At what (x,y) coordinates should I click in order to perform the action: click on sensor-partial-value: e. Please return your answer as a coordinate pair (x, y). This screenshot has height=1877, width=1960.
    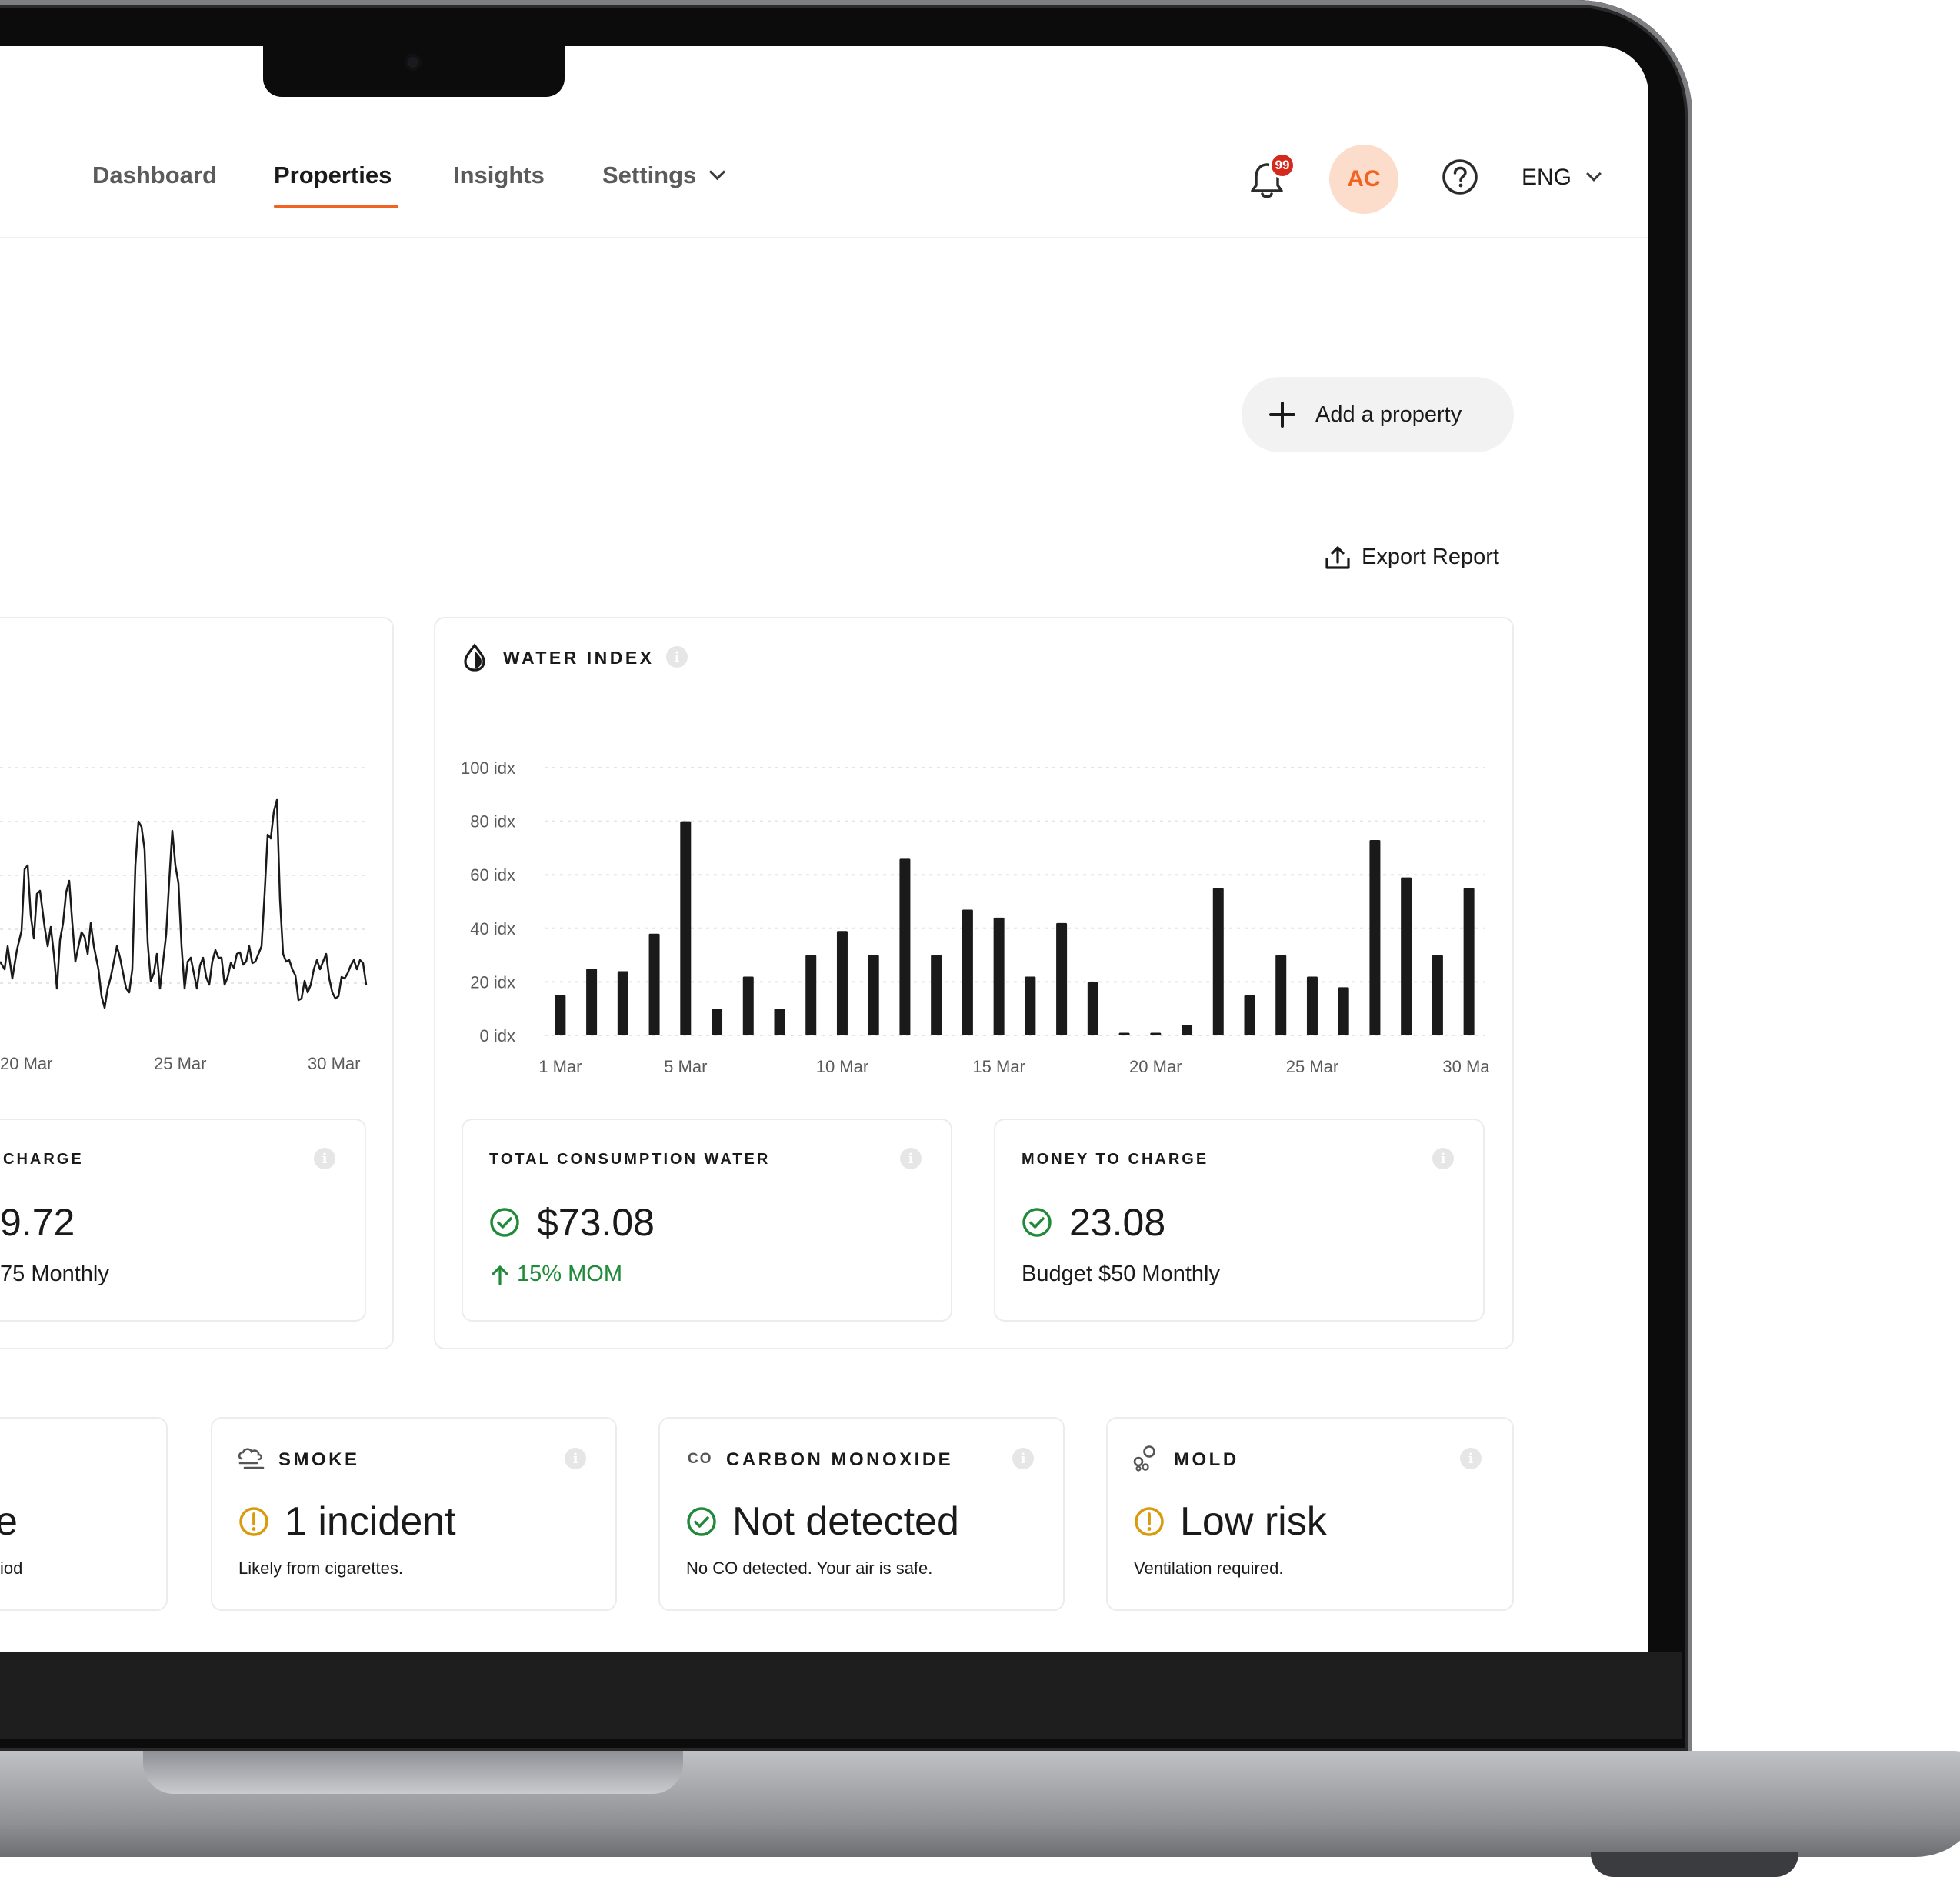
    Looking at the image, I should click on (9, 1521).